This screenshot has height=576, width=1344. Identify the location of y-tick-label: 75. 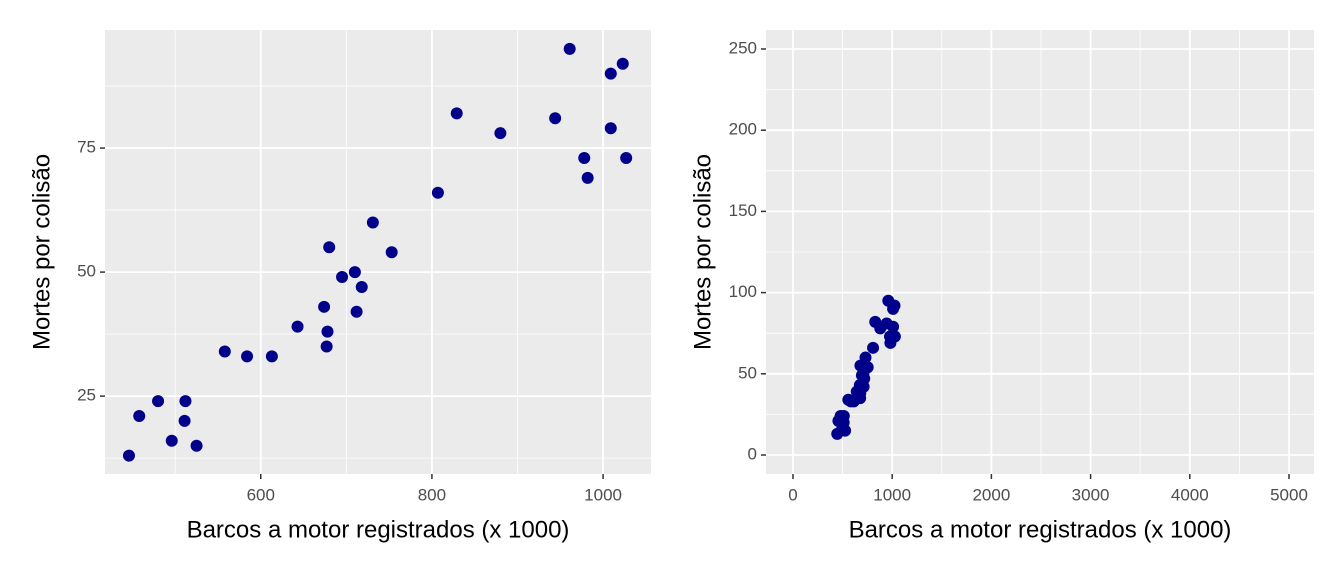
(86, 147).